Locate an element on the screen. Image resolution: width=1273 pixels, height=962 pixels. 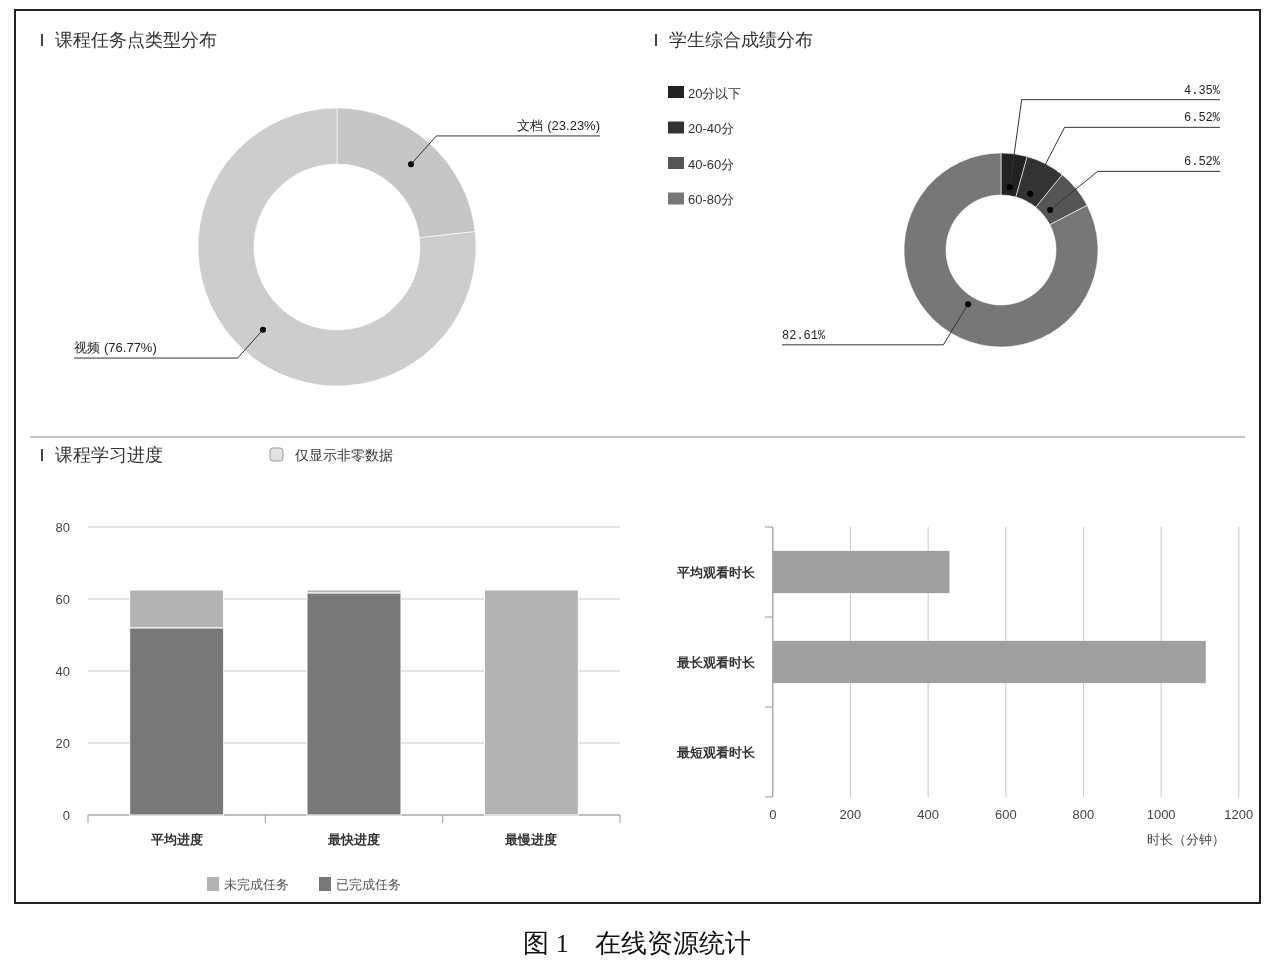
x-axis-title: 时长（分钟） is located at coordinates (1185, 839).